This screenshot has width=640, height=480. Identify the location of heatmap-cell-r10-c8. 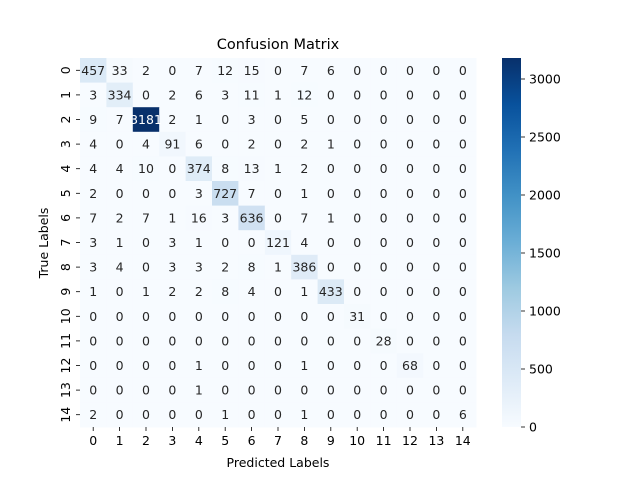
(305, 317).